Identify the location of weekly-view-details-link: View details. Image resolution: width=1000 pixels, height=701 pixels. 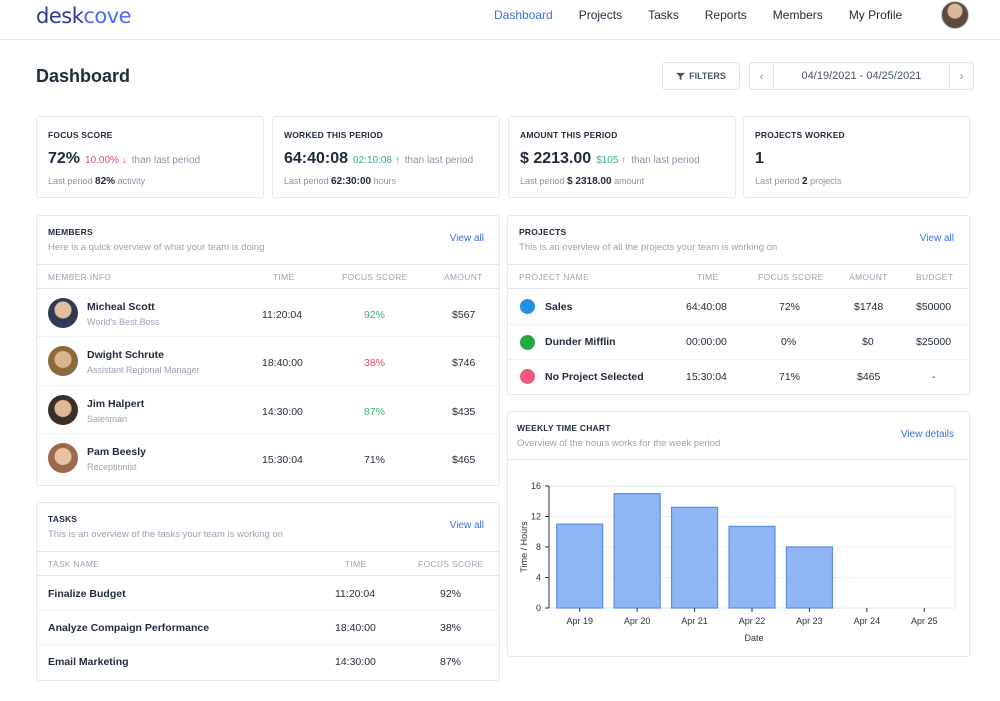
(927, 434).